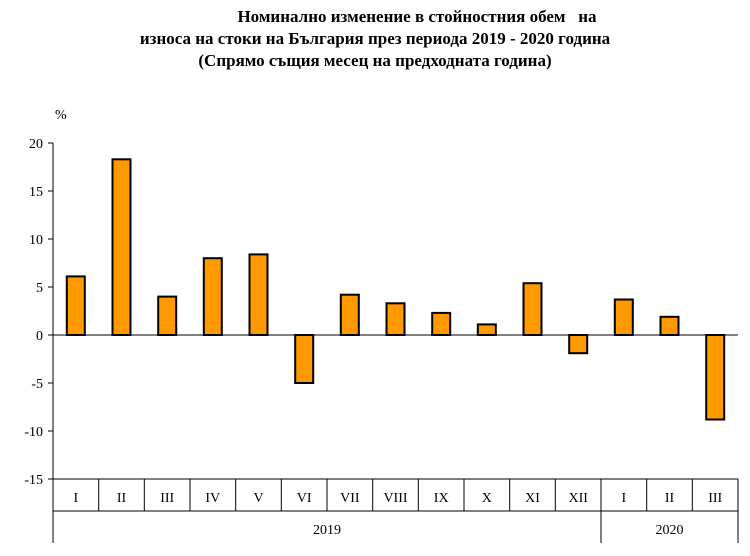 Image resolution: width=750 pixels, height=556 pixels. I want to click on y-tick-label: 5, so click(39, 288).